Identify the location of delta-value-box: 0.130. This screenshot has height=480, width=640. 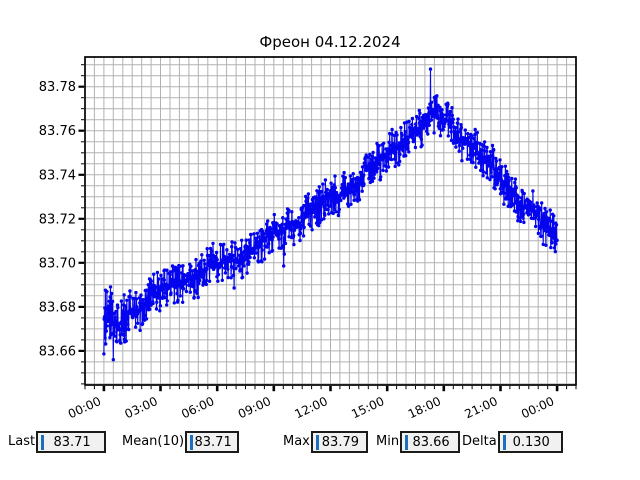
(530, 442).